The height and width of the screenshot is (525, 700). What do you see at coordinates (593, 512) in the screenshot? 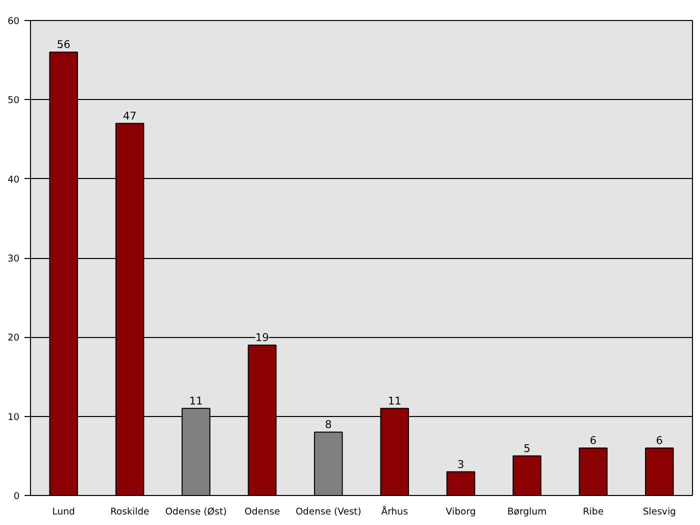
I see `x-tick-label: Ribe` at bounding box center [593, 512].